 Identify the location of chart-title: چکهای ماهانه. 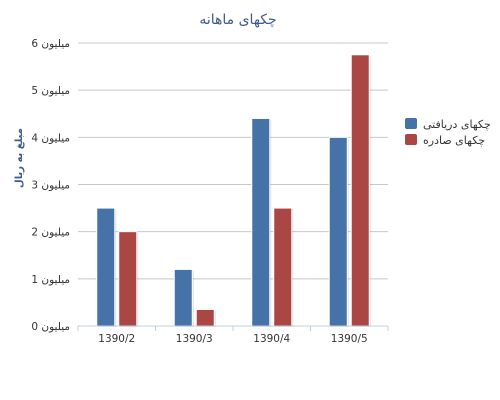
(237, 20).